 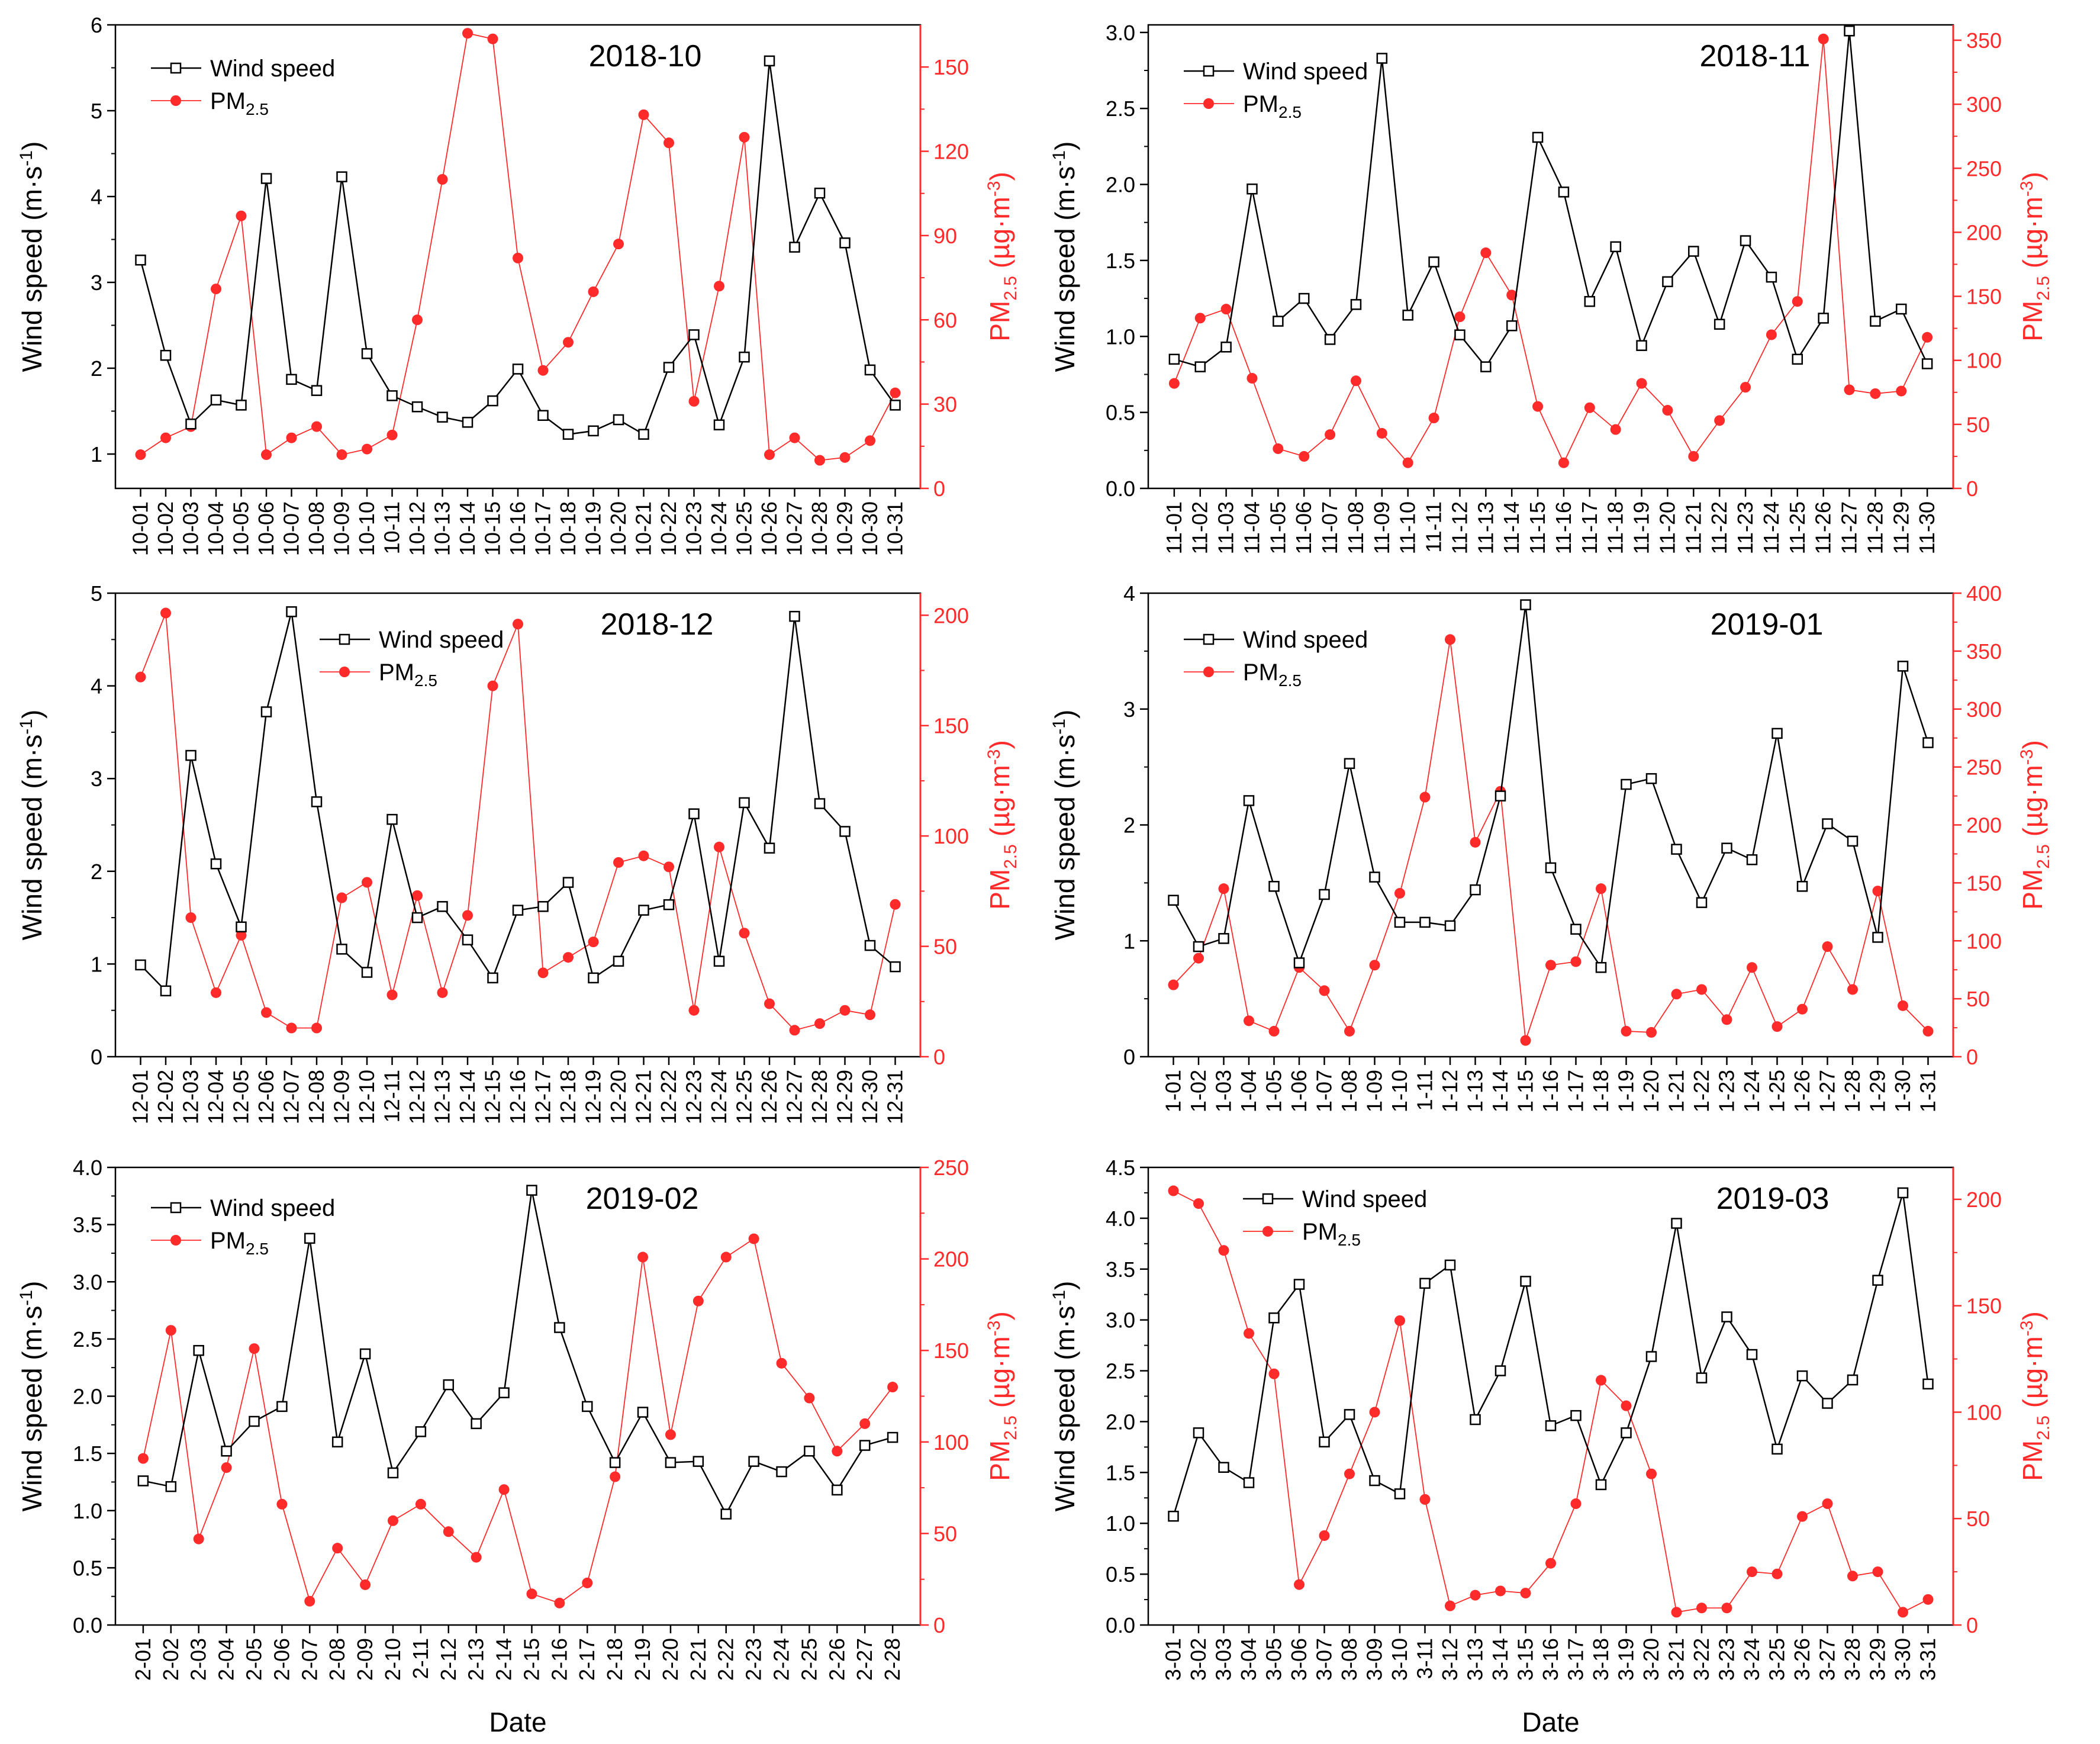 I want to click on left-y-tick-label: 4.0, so click(x=1120, y=1218).